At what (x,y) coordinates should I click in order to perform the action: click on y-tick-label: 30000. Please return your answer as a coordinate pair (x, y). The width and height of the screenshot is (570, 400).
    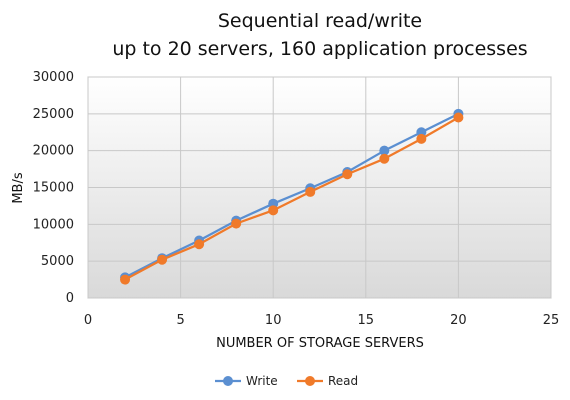
    Looking at the image, I should click on (53, 77).